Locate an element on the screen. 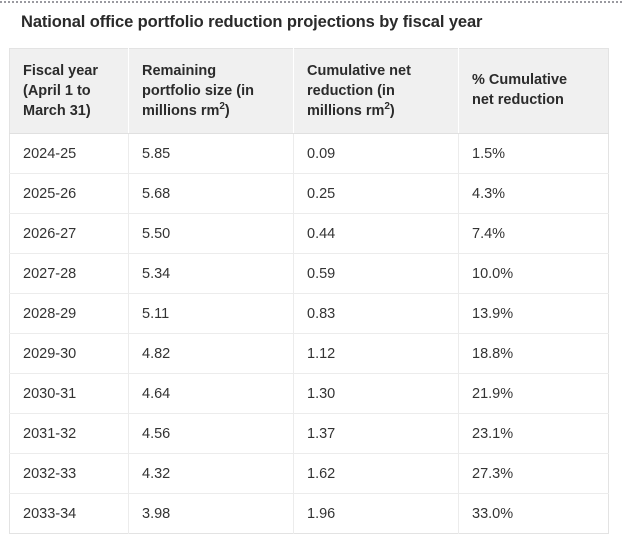  top-divider-rule is located at coordinates (312, 2).